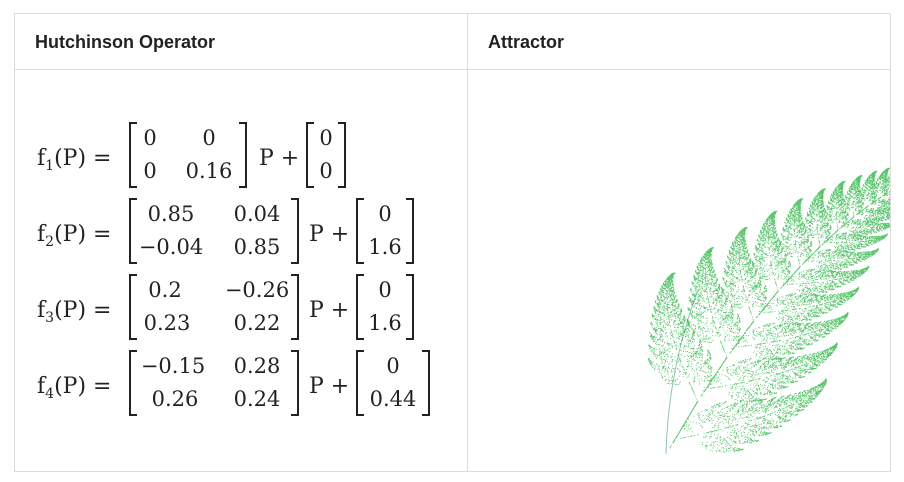 This screenshot has height=482, width=904. Describe the element at coordinates (326, 155) in the screenshot. I see `vector-b: 0 0` at that location.